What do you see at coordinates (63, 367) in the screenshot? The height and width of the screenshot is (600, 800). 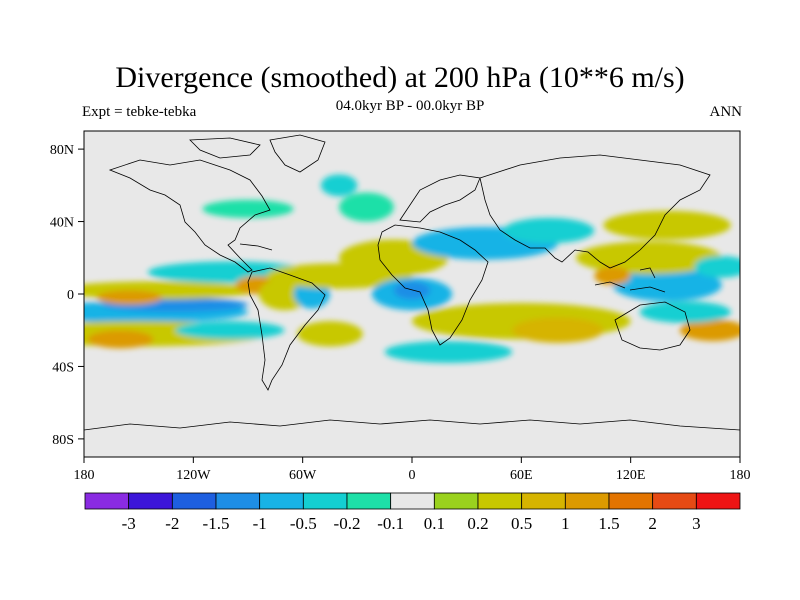 I see `y-tick-label: 40S` at bounding box center [63, 367].